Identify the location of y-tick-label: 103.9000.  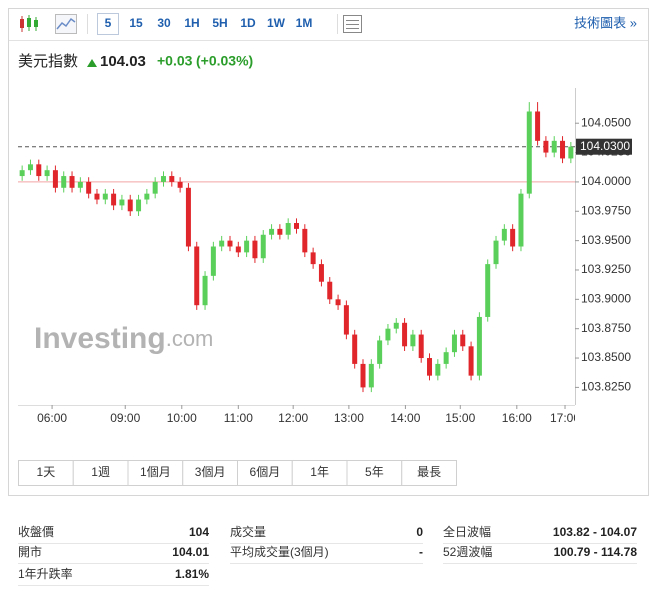
(606, 299).